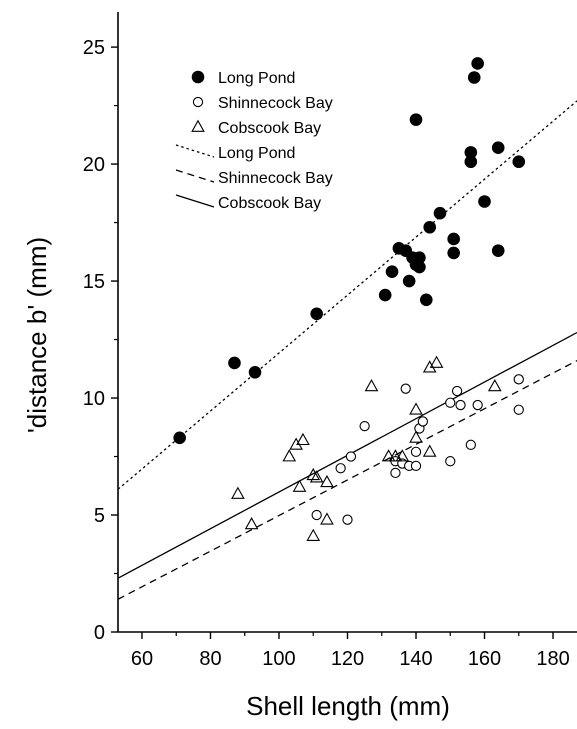 The height and width of the screenshot is (729, 577). Describe the element at coordinates (348, 706) in the screenshot. I see `x-axis-title: Shell length (mm)` at that location.